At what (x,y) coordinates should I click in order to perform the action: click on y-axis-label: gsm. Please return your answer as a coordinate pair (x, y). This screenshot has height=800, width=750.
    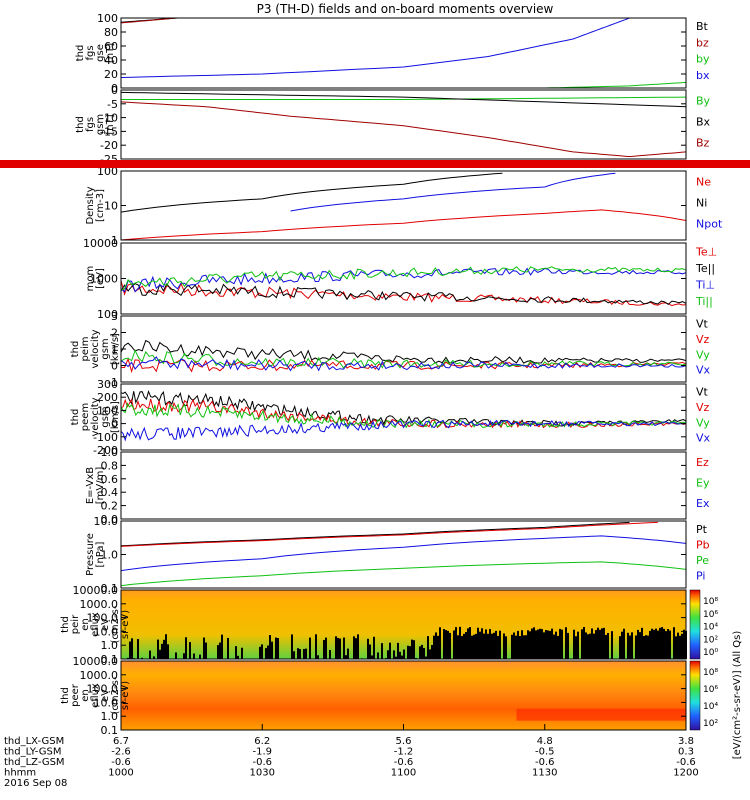
    Looking at the image, I should click on (100, 124).